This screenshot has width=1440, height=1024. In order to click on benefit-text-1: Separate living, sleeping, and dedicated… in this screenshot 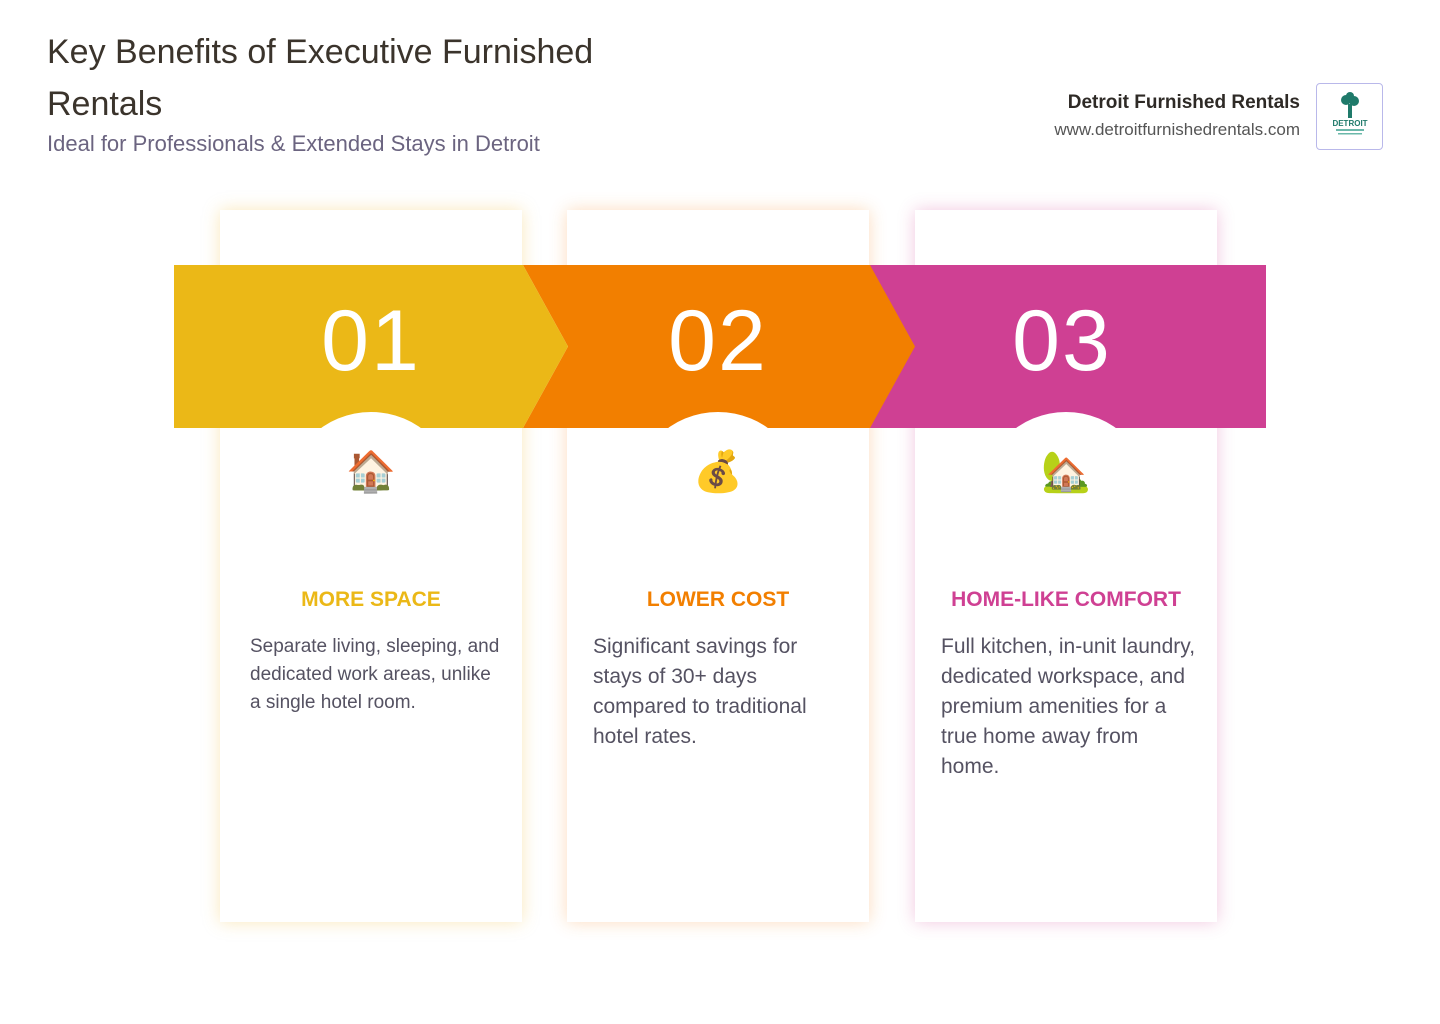, I will do `click(375, 674)`.